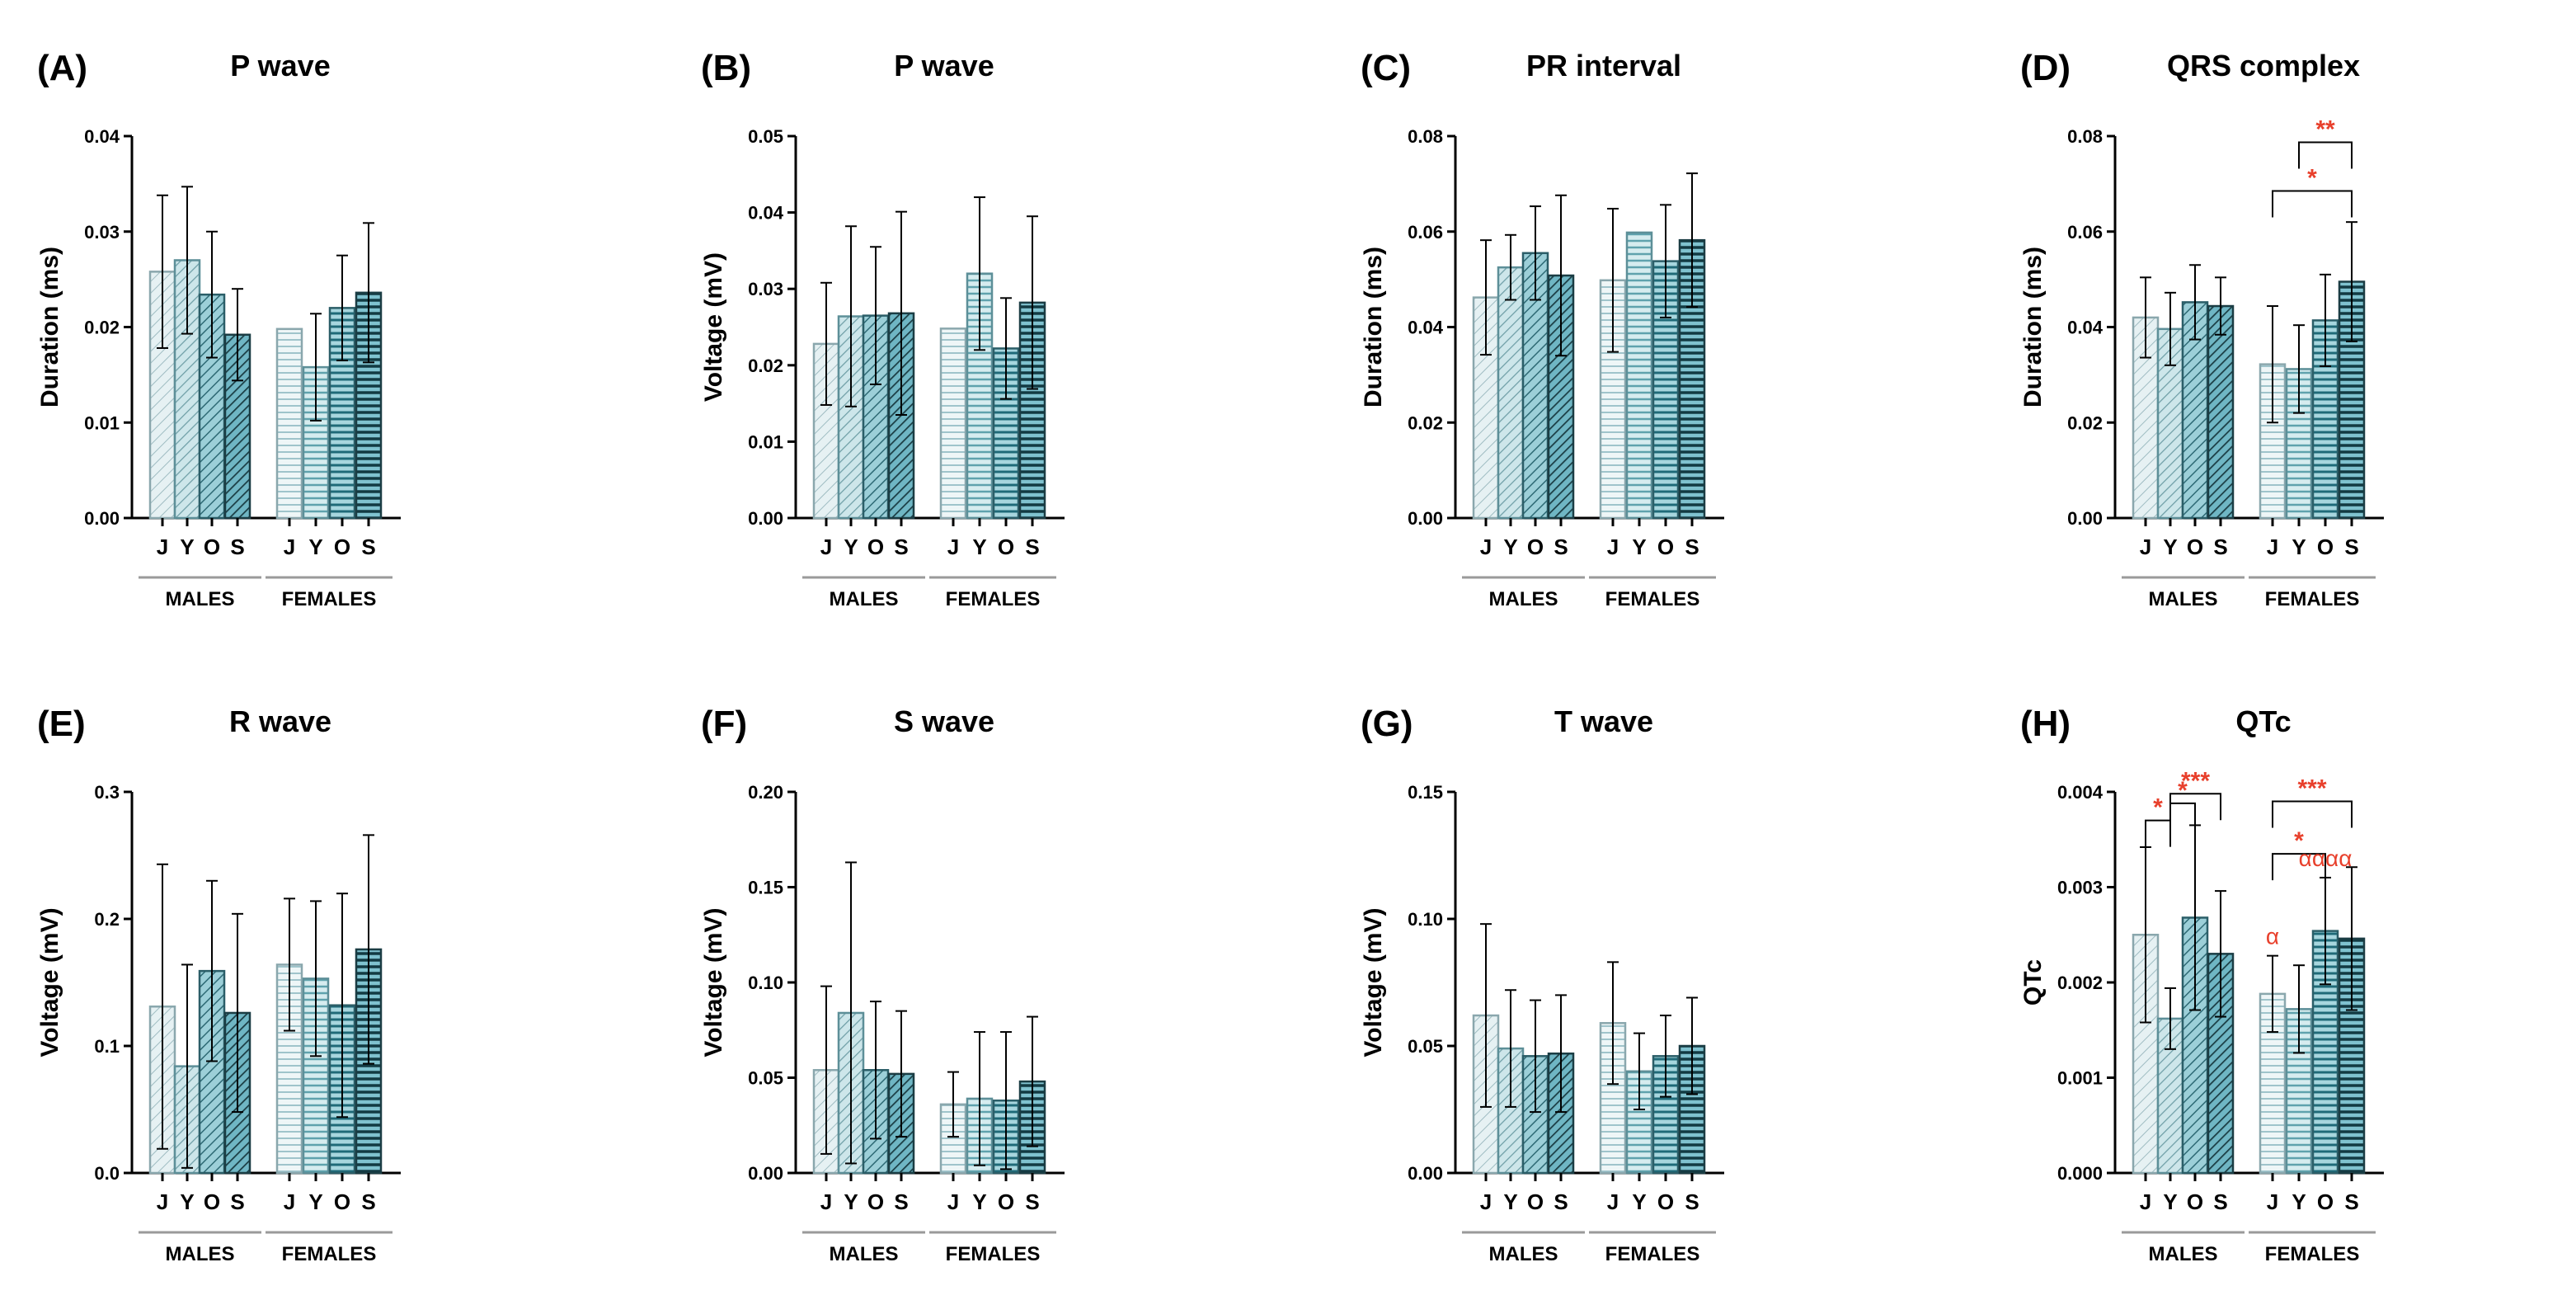 The height and width of the screenshot is (1300, 2576). I want to click on y-tick-label: 0.000, so click(2080, 1173).